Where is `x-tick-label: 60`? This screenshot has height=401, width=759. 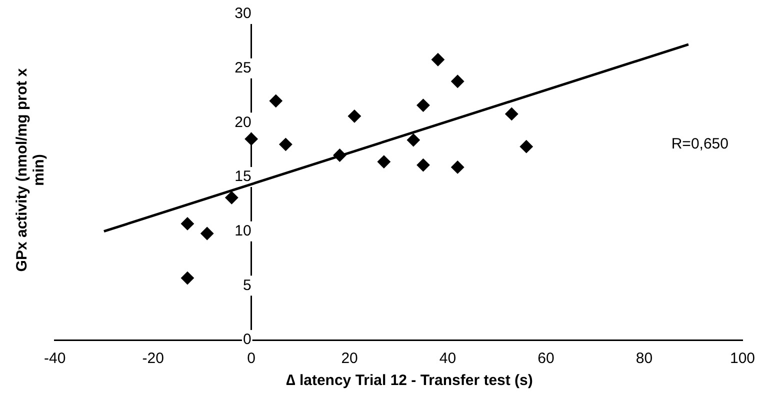
x-tick-label: 60 is located at coordinates (546, 359).